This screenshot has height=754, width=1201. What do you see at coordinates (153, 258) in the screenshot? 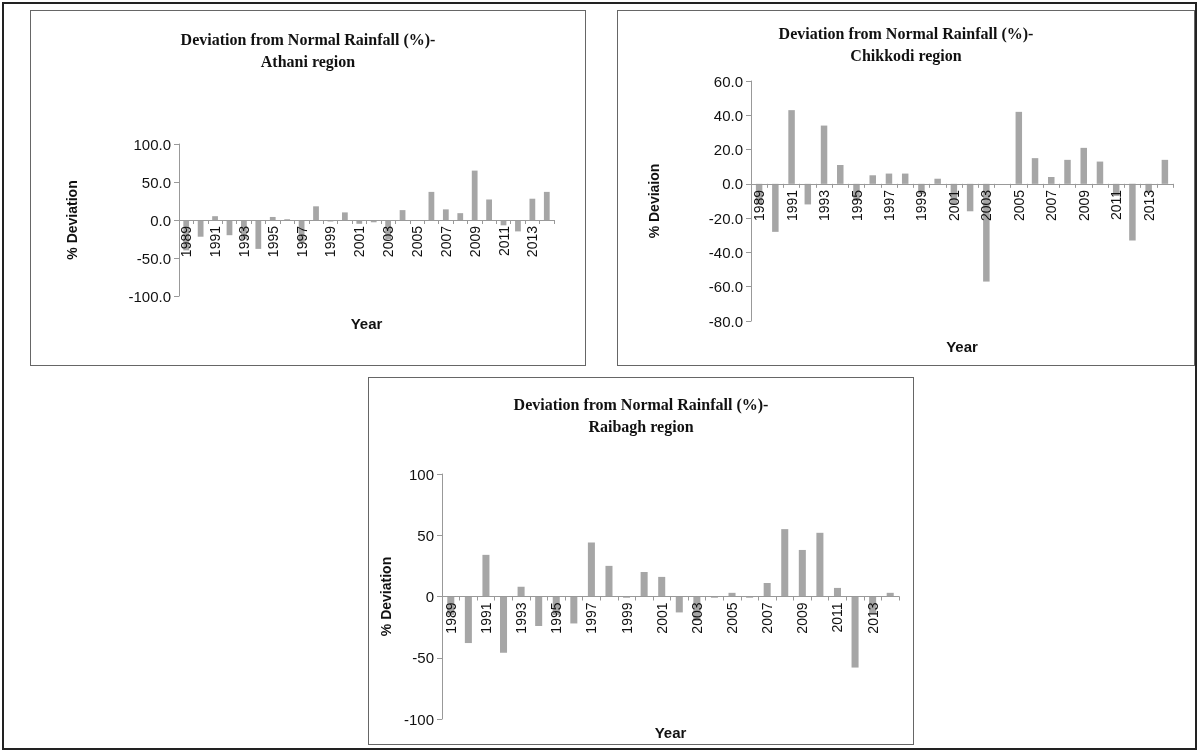
I see `y-tick-label: -50.0` at bounding box center [153, 258].